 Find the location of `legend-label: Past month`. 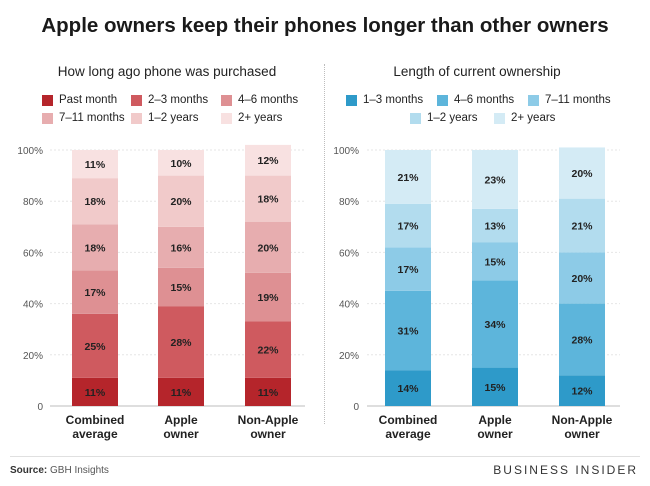

legend-label: Past month is located at coordinates (88, 100).